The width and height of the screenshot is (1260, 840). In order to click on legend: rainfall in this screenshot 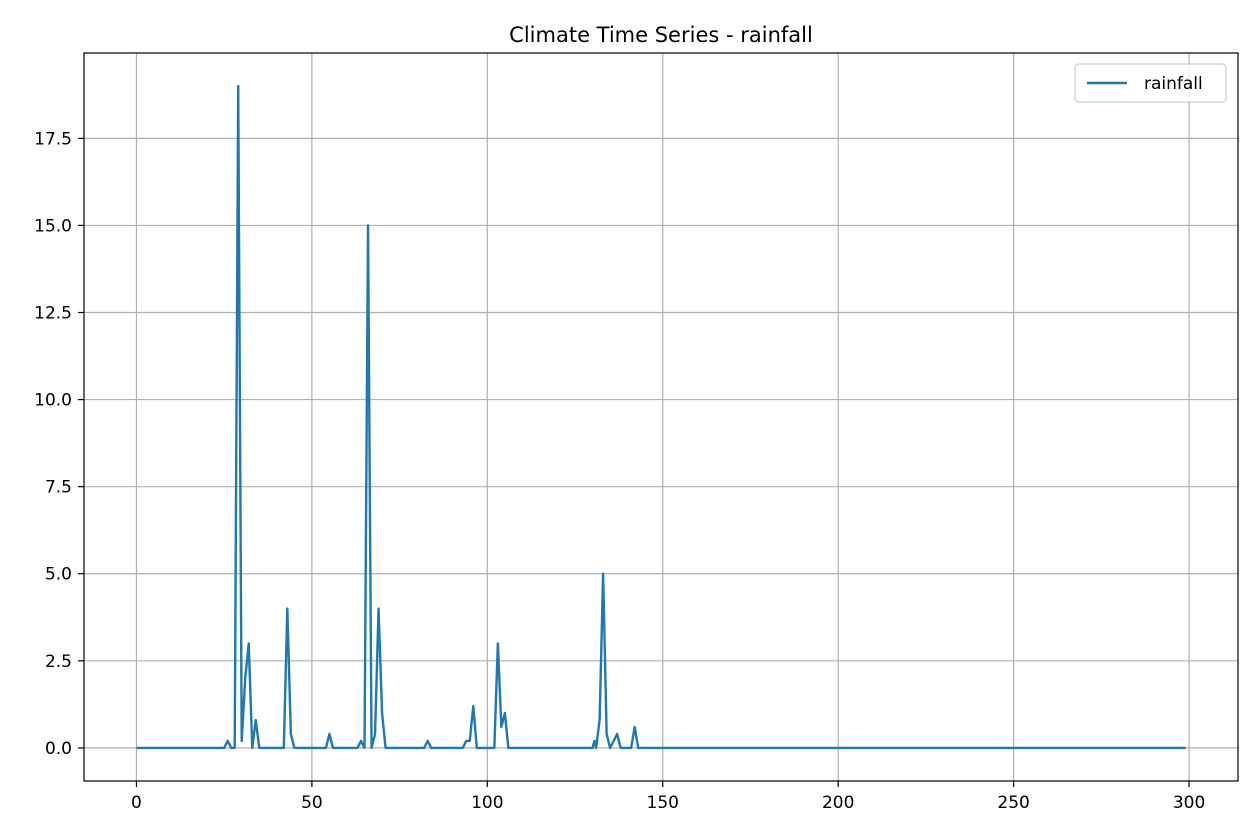, I will do `click(1150, 83)`.